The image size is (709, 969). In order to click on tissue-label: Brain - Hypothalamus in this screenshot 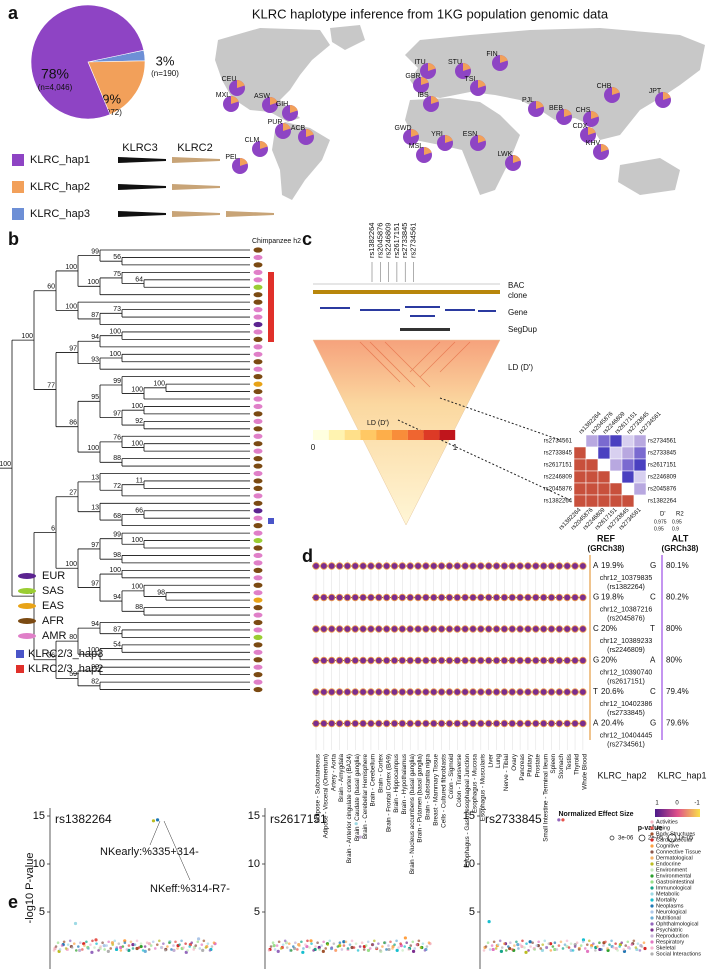, I will do `click(404, 784)`.